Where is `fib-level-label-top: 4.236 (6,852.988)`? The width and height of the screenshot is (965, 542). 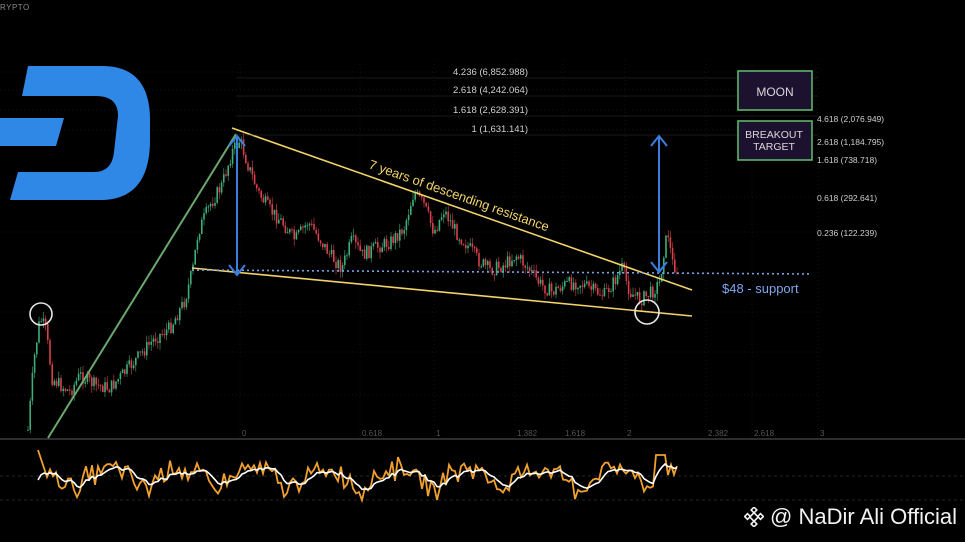 fib-level-label-top: 4.236 (6,852.988) is located at coordinates (490, 72).